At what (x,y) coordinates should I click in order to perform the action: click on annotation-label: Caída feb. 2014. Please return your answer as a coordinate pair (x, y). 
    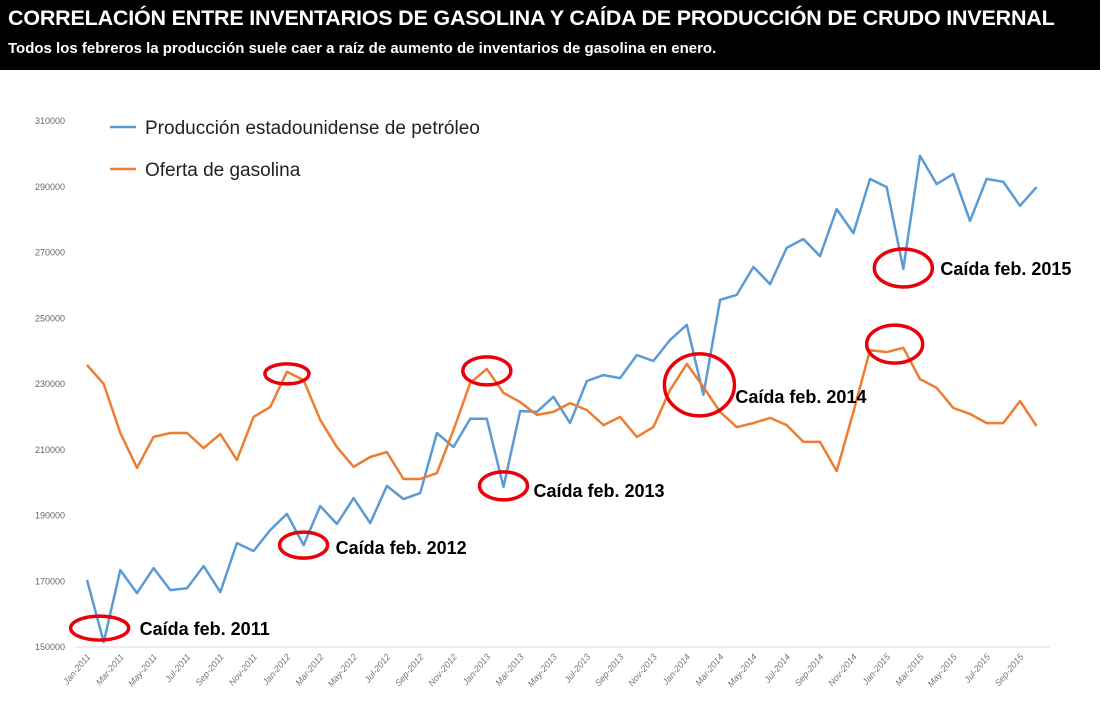
    Looking at the image, I should click on (800, 397).